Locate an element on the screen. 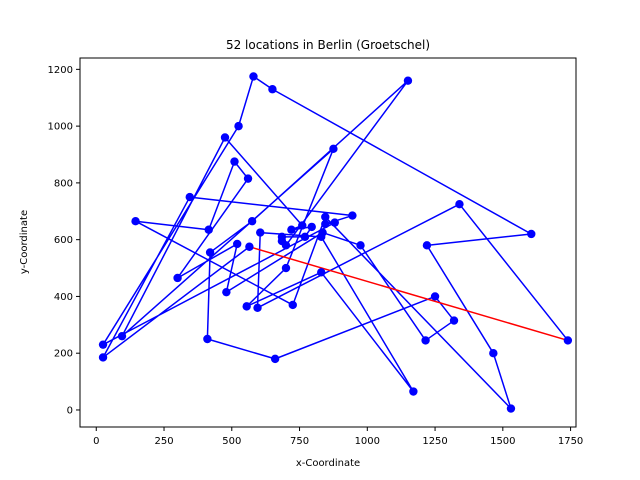 Image resolution: width=640 pixels, height=480 pixels. y-tick-label: 800 is located at coordinates (63, 183).